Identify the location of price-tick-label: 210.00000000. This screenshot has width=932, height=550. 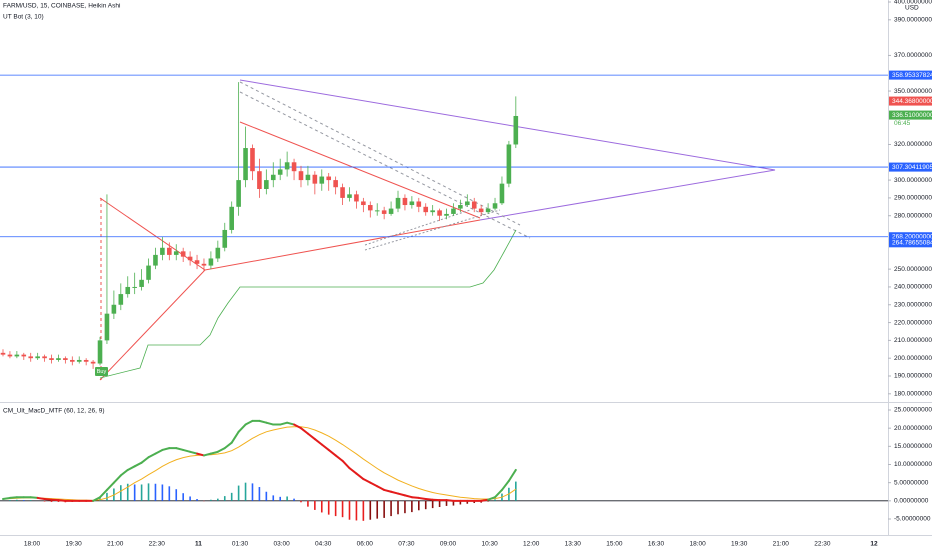
(913, 340).